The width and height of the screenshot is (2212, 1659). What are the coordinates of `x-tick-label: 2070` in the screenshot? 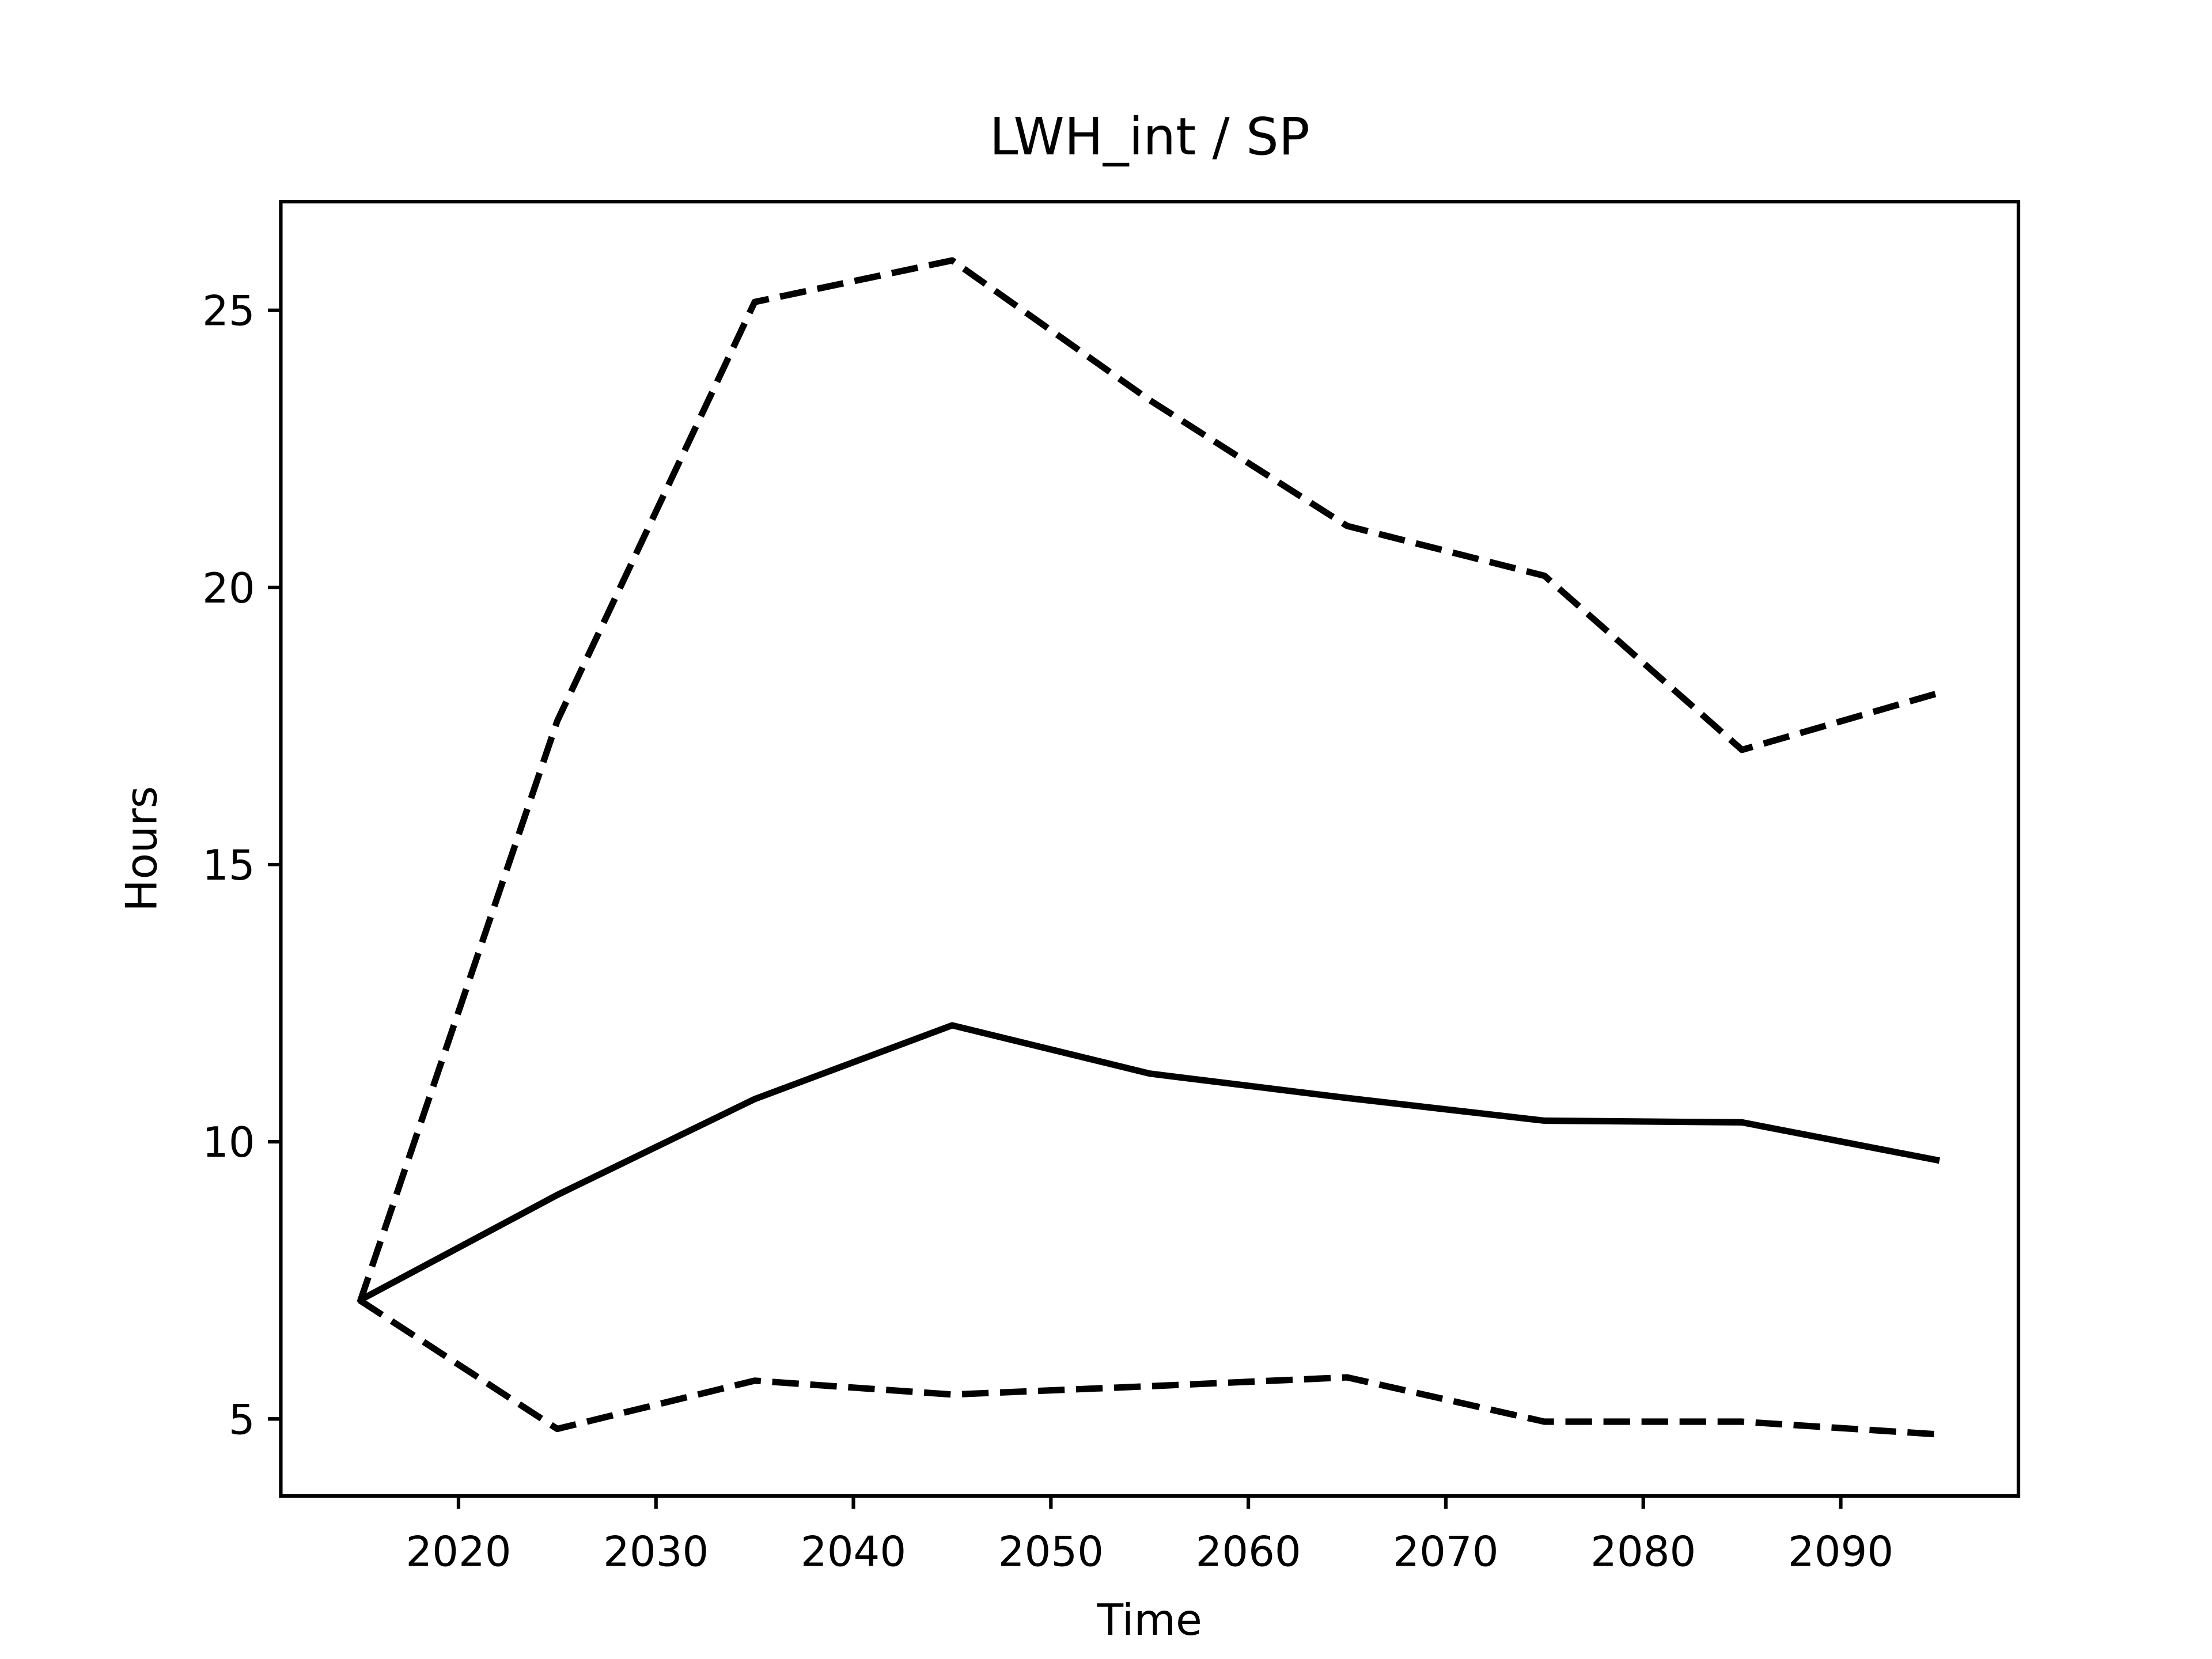 It's located at (1445, 1552).